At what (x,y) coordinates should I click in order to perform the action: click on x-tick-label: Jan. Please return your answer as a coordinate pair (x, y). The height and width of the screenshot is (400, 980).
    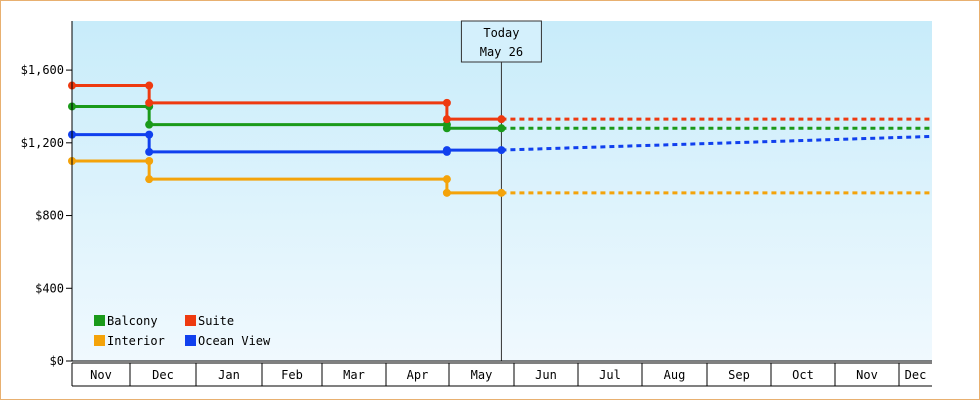
    Looking at the image, I should click on (229, 375).